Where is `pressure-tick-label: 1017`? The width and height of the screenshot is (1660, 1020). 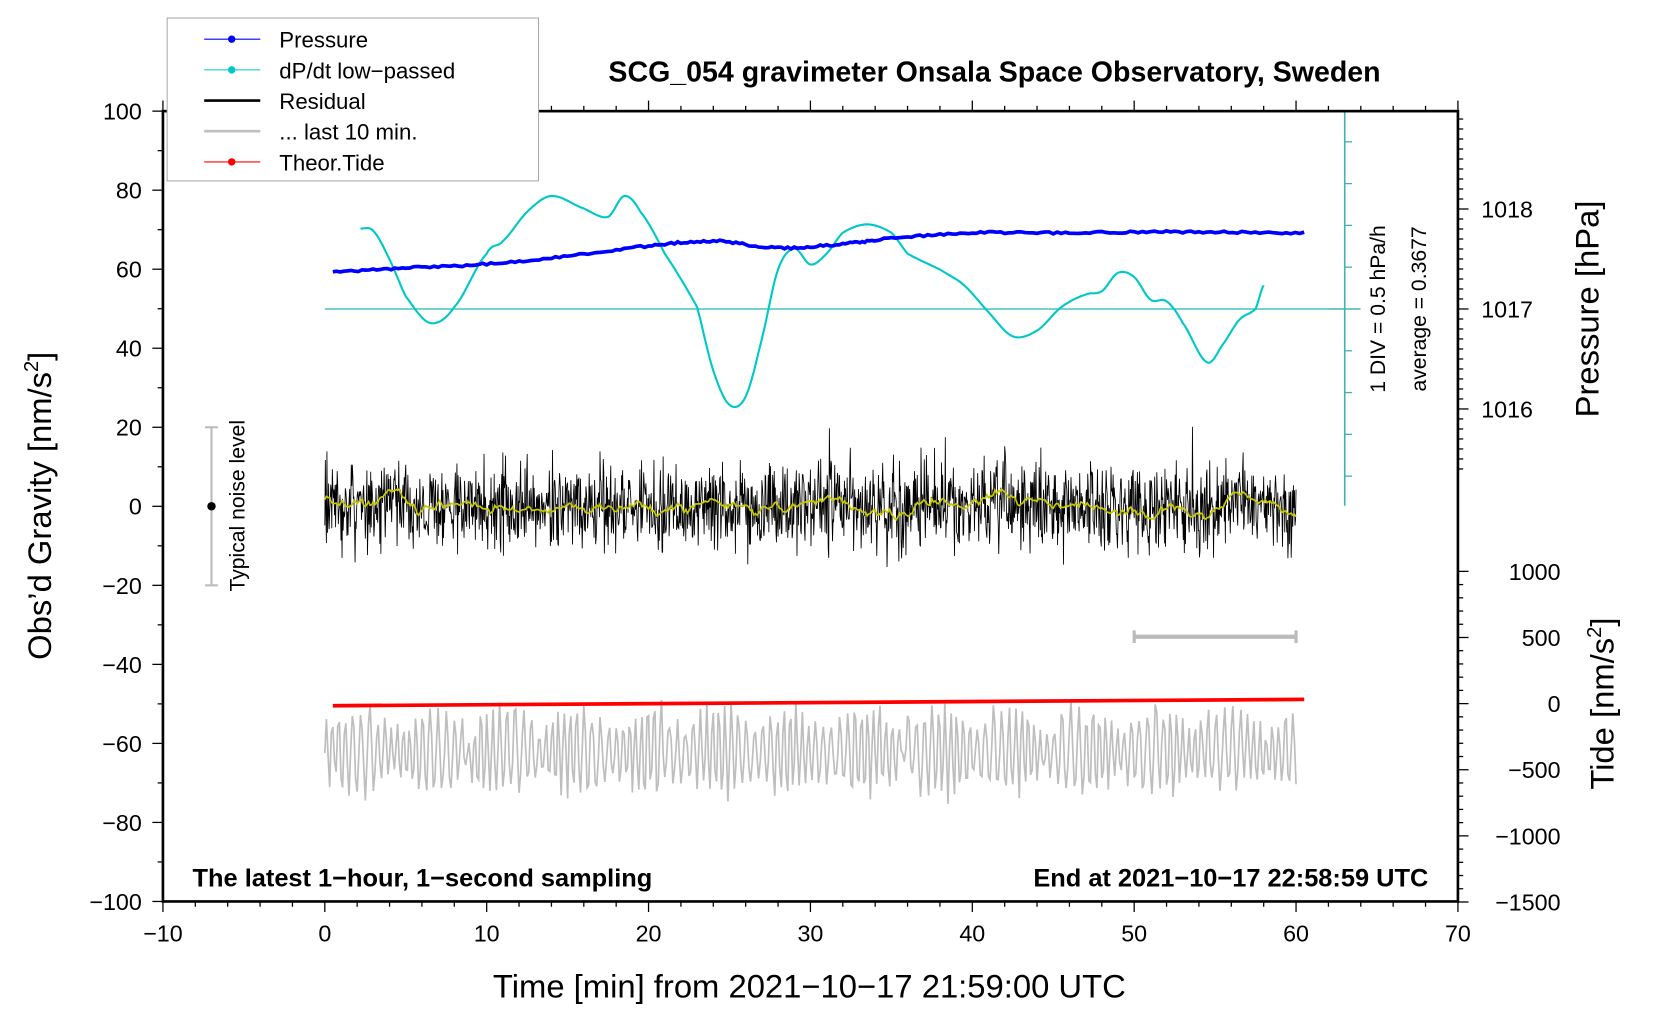 pressure-tick-label: 1017 is located at coordinates (1507, 309).